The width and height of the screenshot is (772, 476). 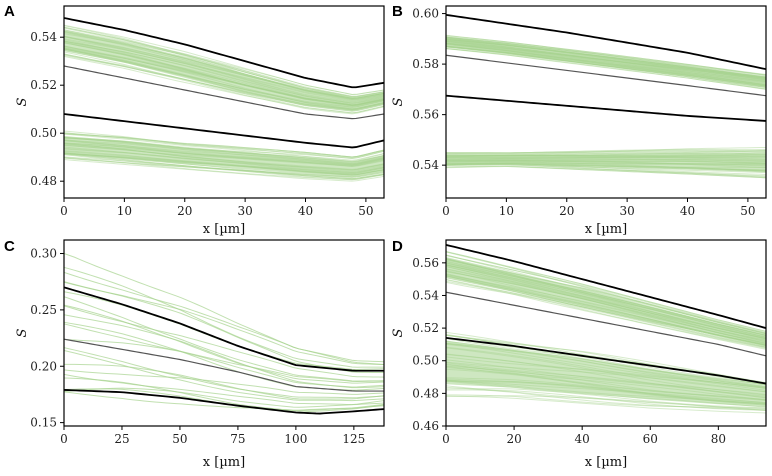 What do you see at coordinates (224, 229) in the screenshot?
I see `panel-a-xlabel: x [µm]` at bounding box center [224, 229].